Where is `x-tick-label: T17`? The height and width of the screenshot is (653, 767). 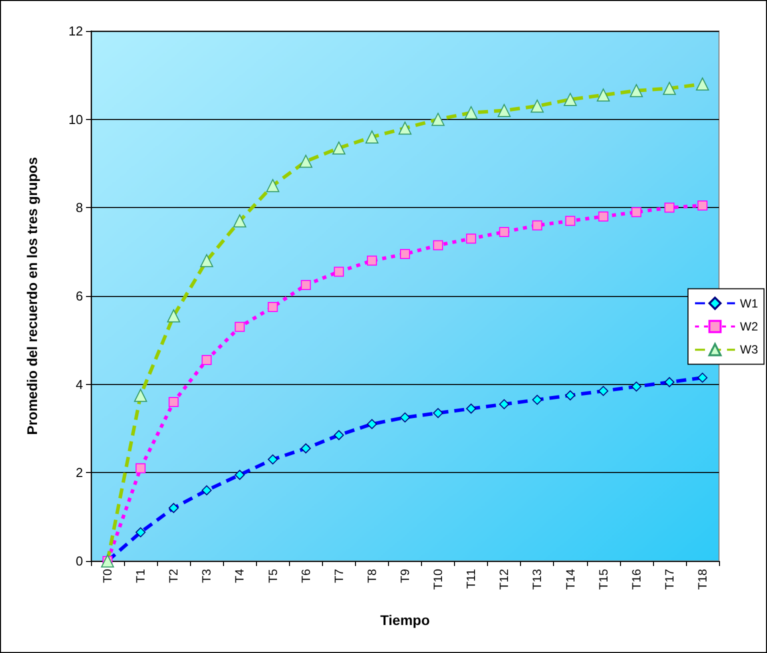 x-tick-label: T17 is located at coordinates (669, 579).